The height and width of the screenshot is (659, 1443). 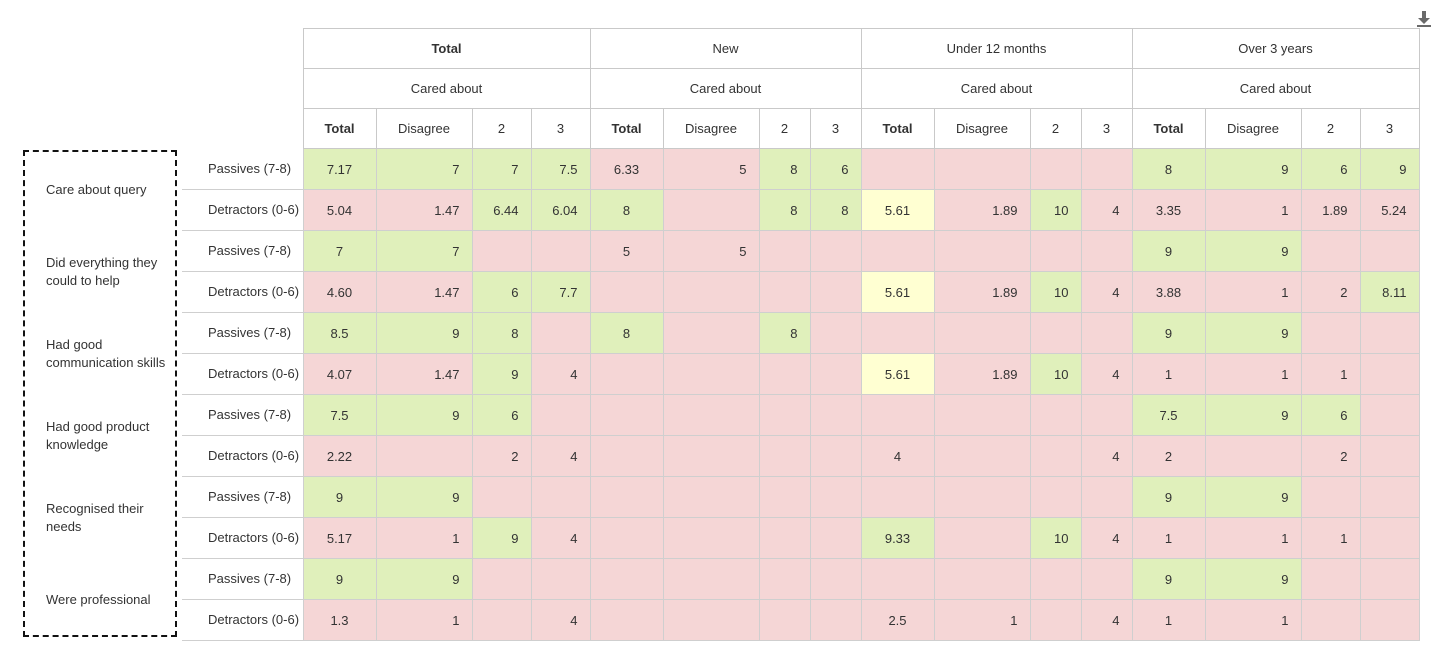 I want to click on row-label: Were professional, so click(x=98, y=599).